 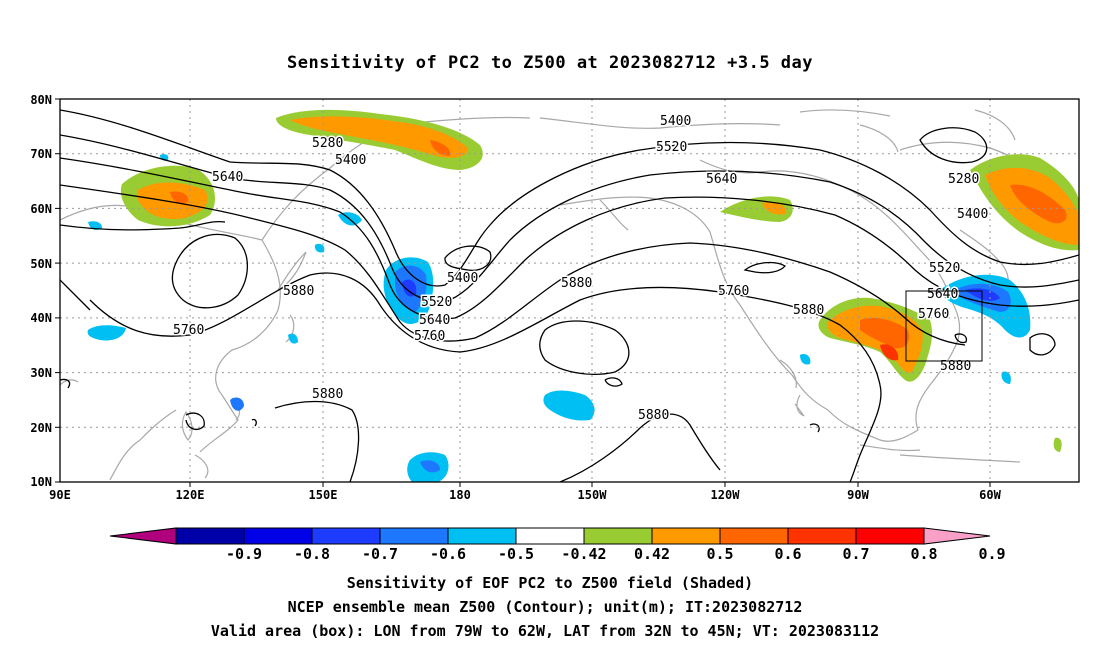 What do you see at coordinates (991, 554) in the screenshot?
I see `colorbar-label: 0.9` at bounding box center [991, 554].